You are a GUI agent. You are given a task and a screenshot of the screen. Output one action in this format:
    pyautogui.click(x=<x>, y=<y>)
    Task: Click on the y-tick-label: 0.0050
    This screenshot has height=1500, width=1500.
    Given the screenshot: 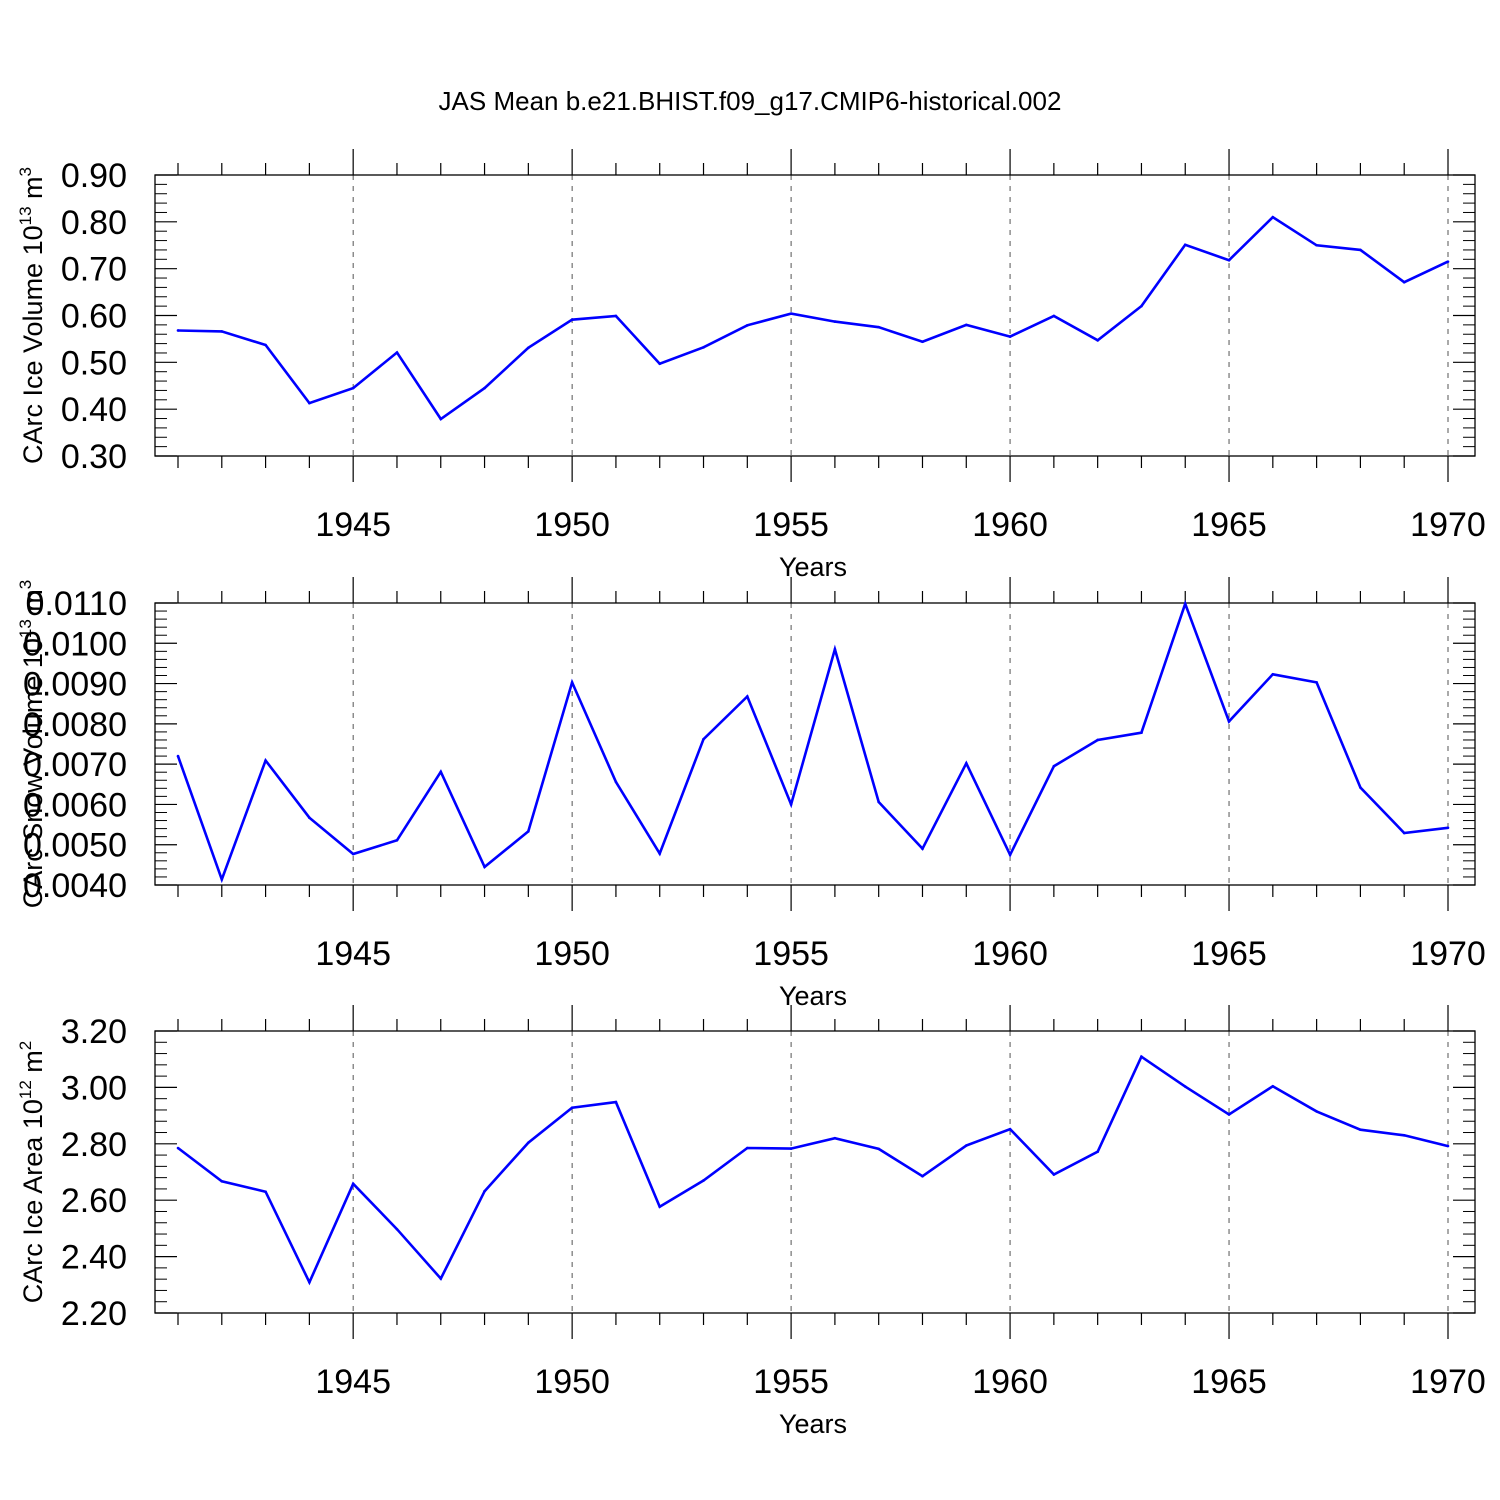 What is the action you would take?
    pyautogui.click(x=75, y=846)
    